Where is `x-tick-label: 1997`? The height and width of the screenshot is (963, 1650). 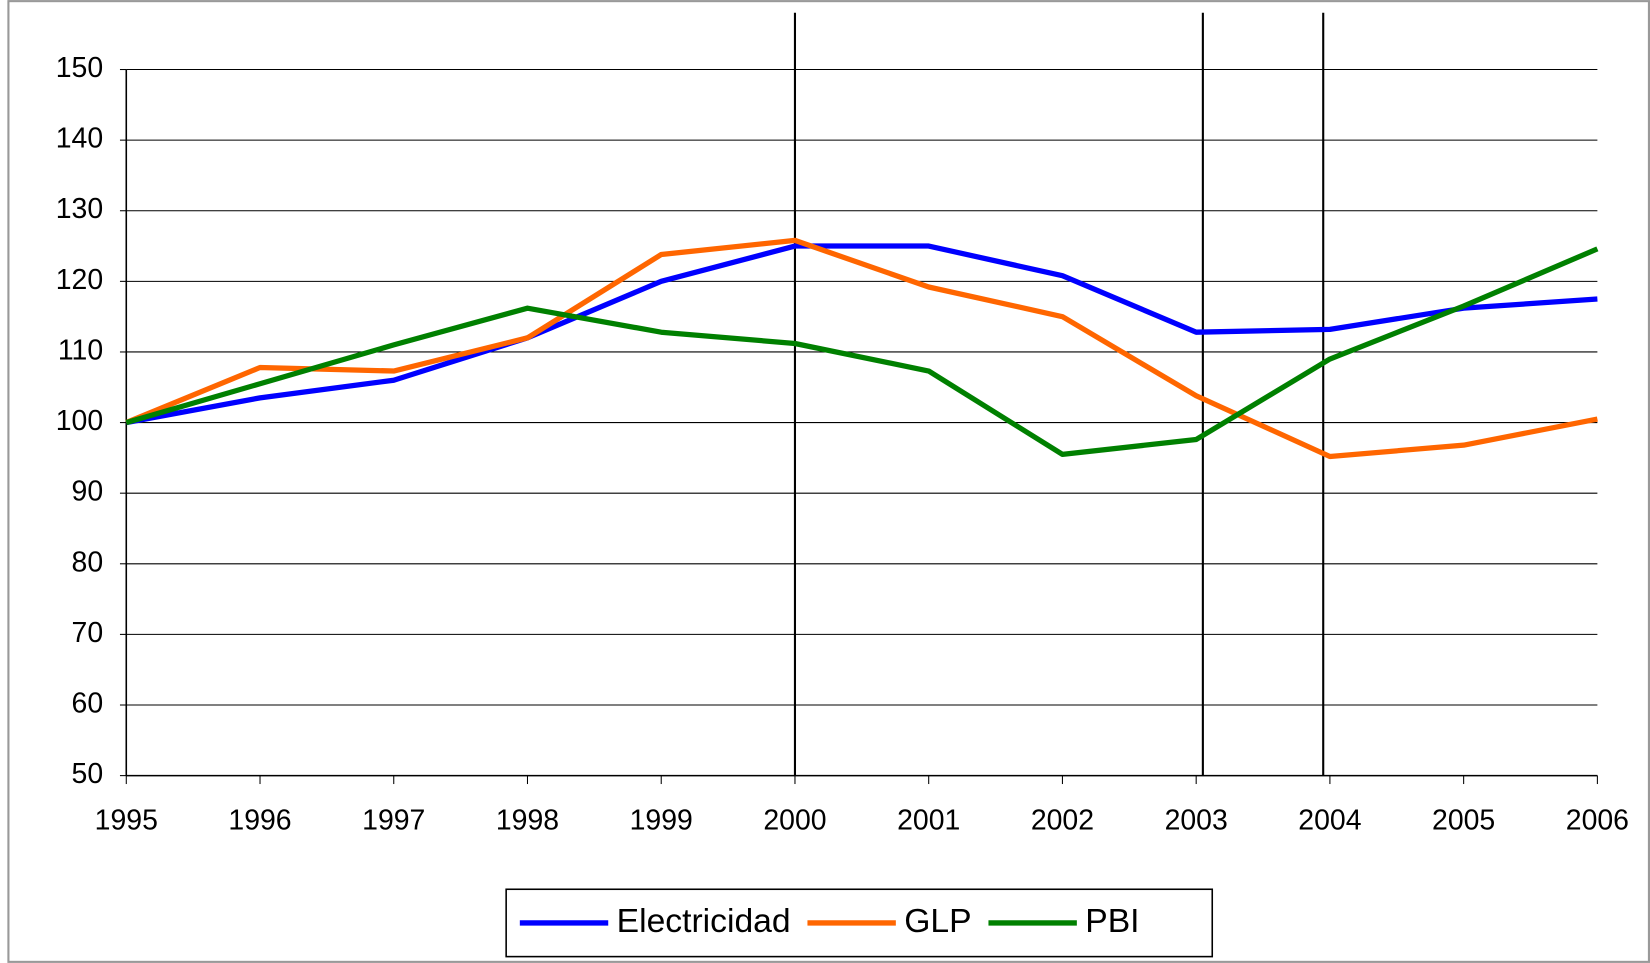
x-tick-label: 1997 is located at coordinates (393, 820).